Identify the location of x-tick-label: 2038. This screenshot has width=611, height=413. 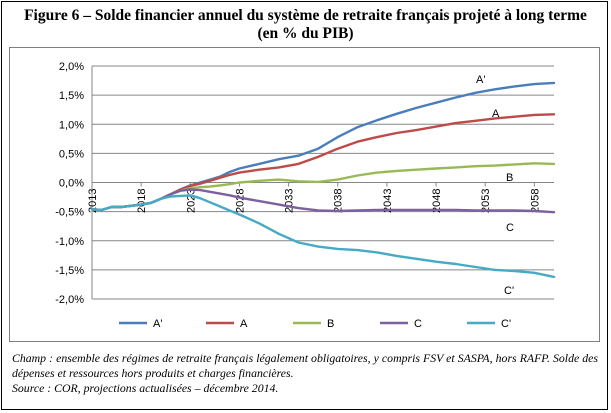
(339, 201).